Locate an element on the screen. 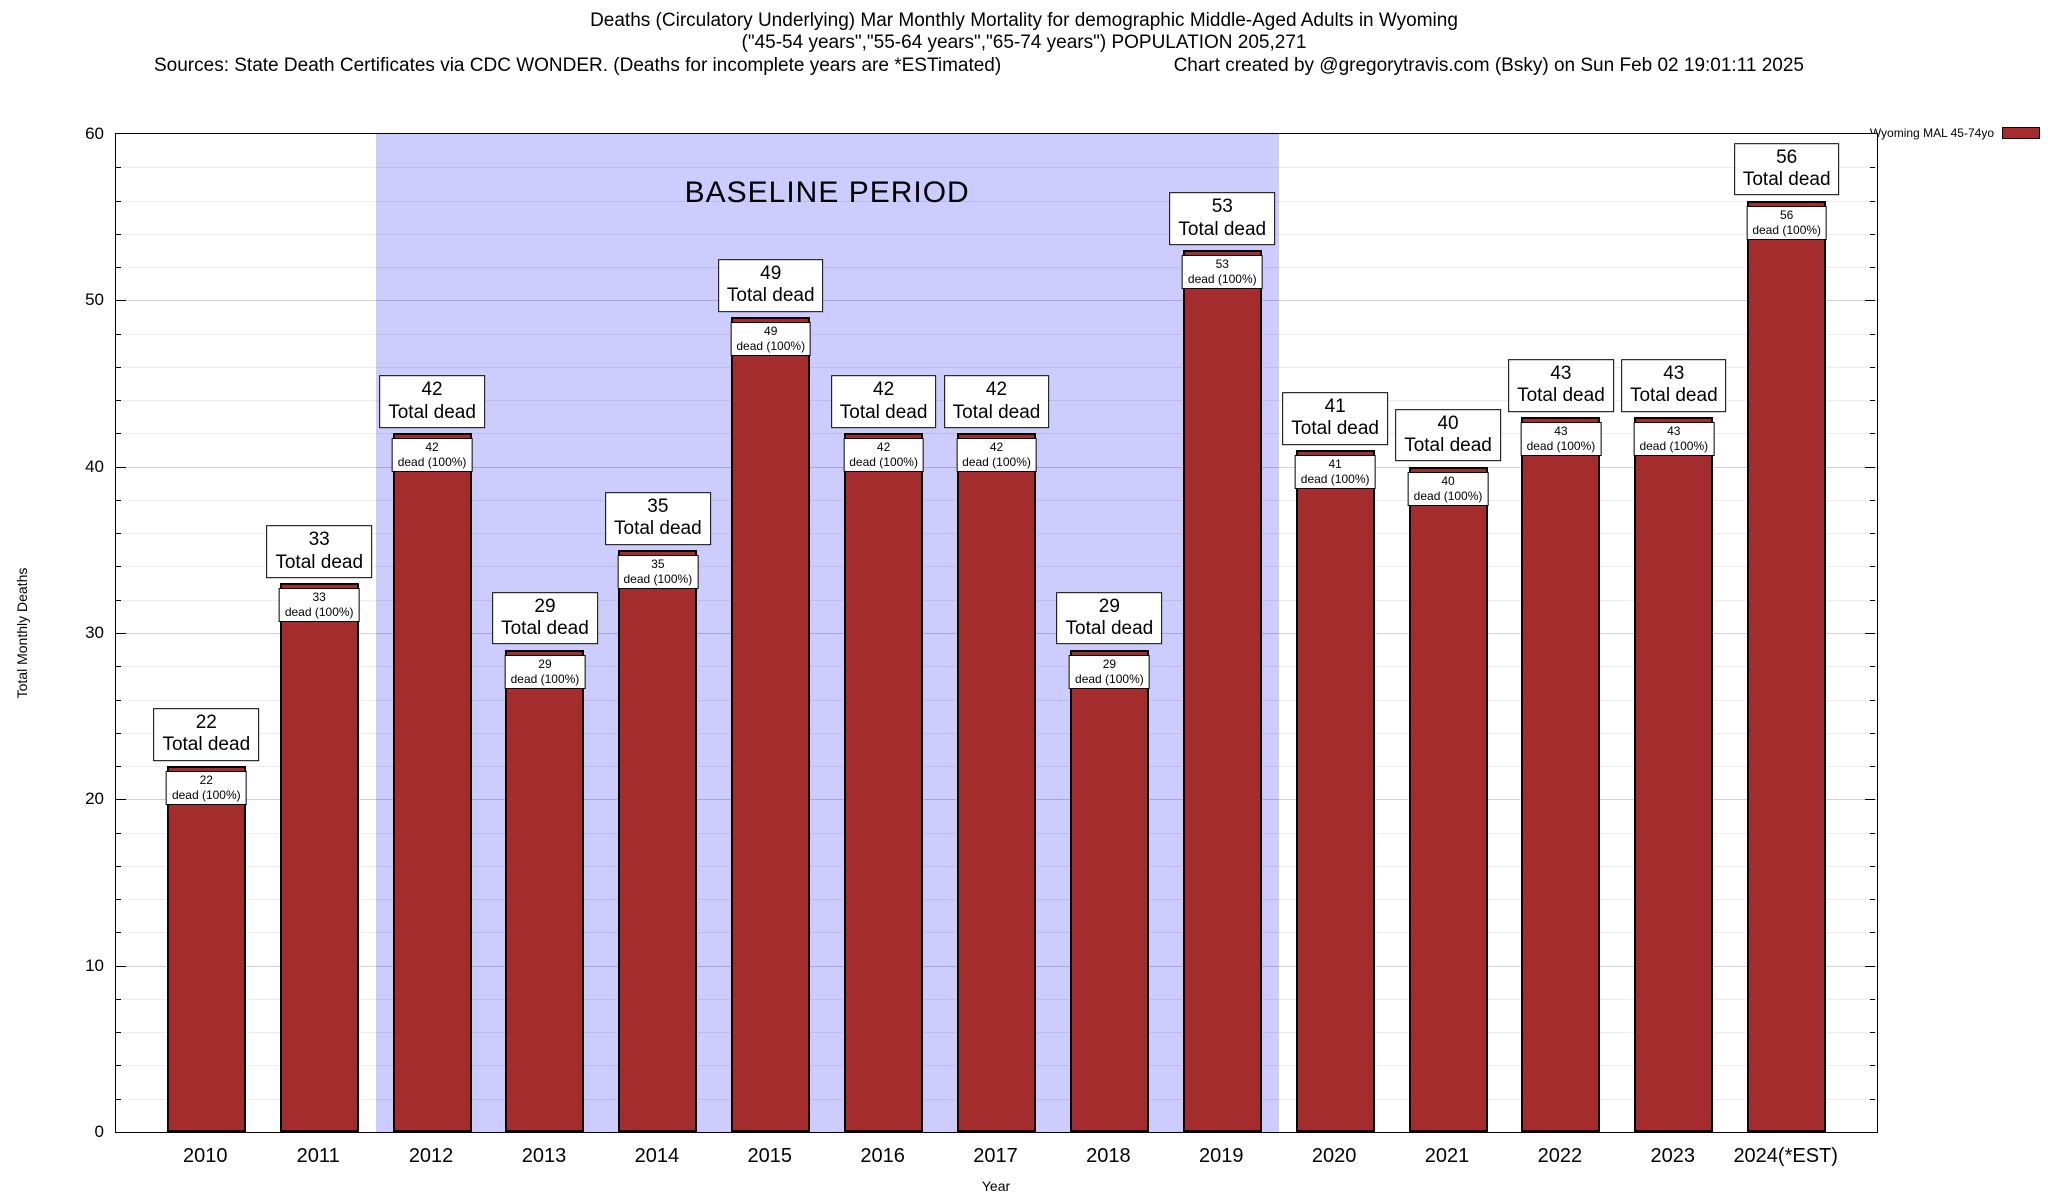 This screenshot has width=2048, height=1200. bar-total-label: 53 Total dead is located at coordinates (1222, 219).